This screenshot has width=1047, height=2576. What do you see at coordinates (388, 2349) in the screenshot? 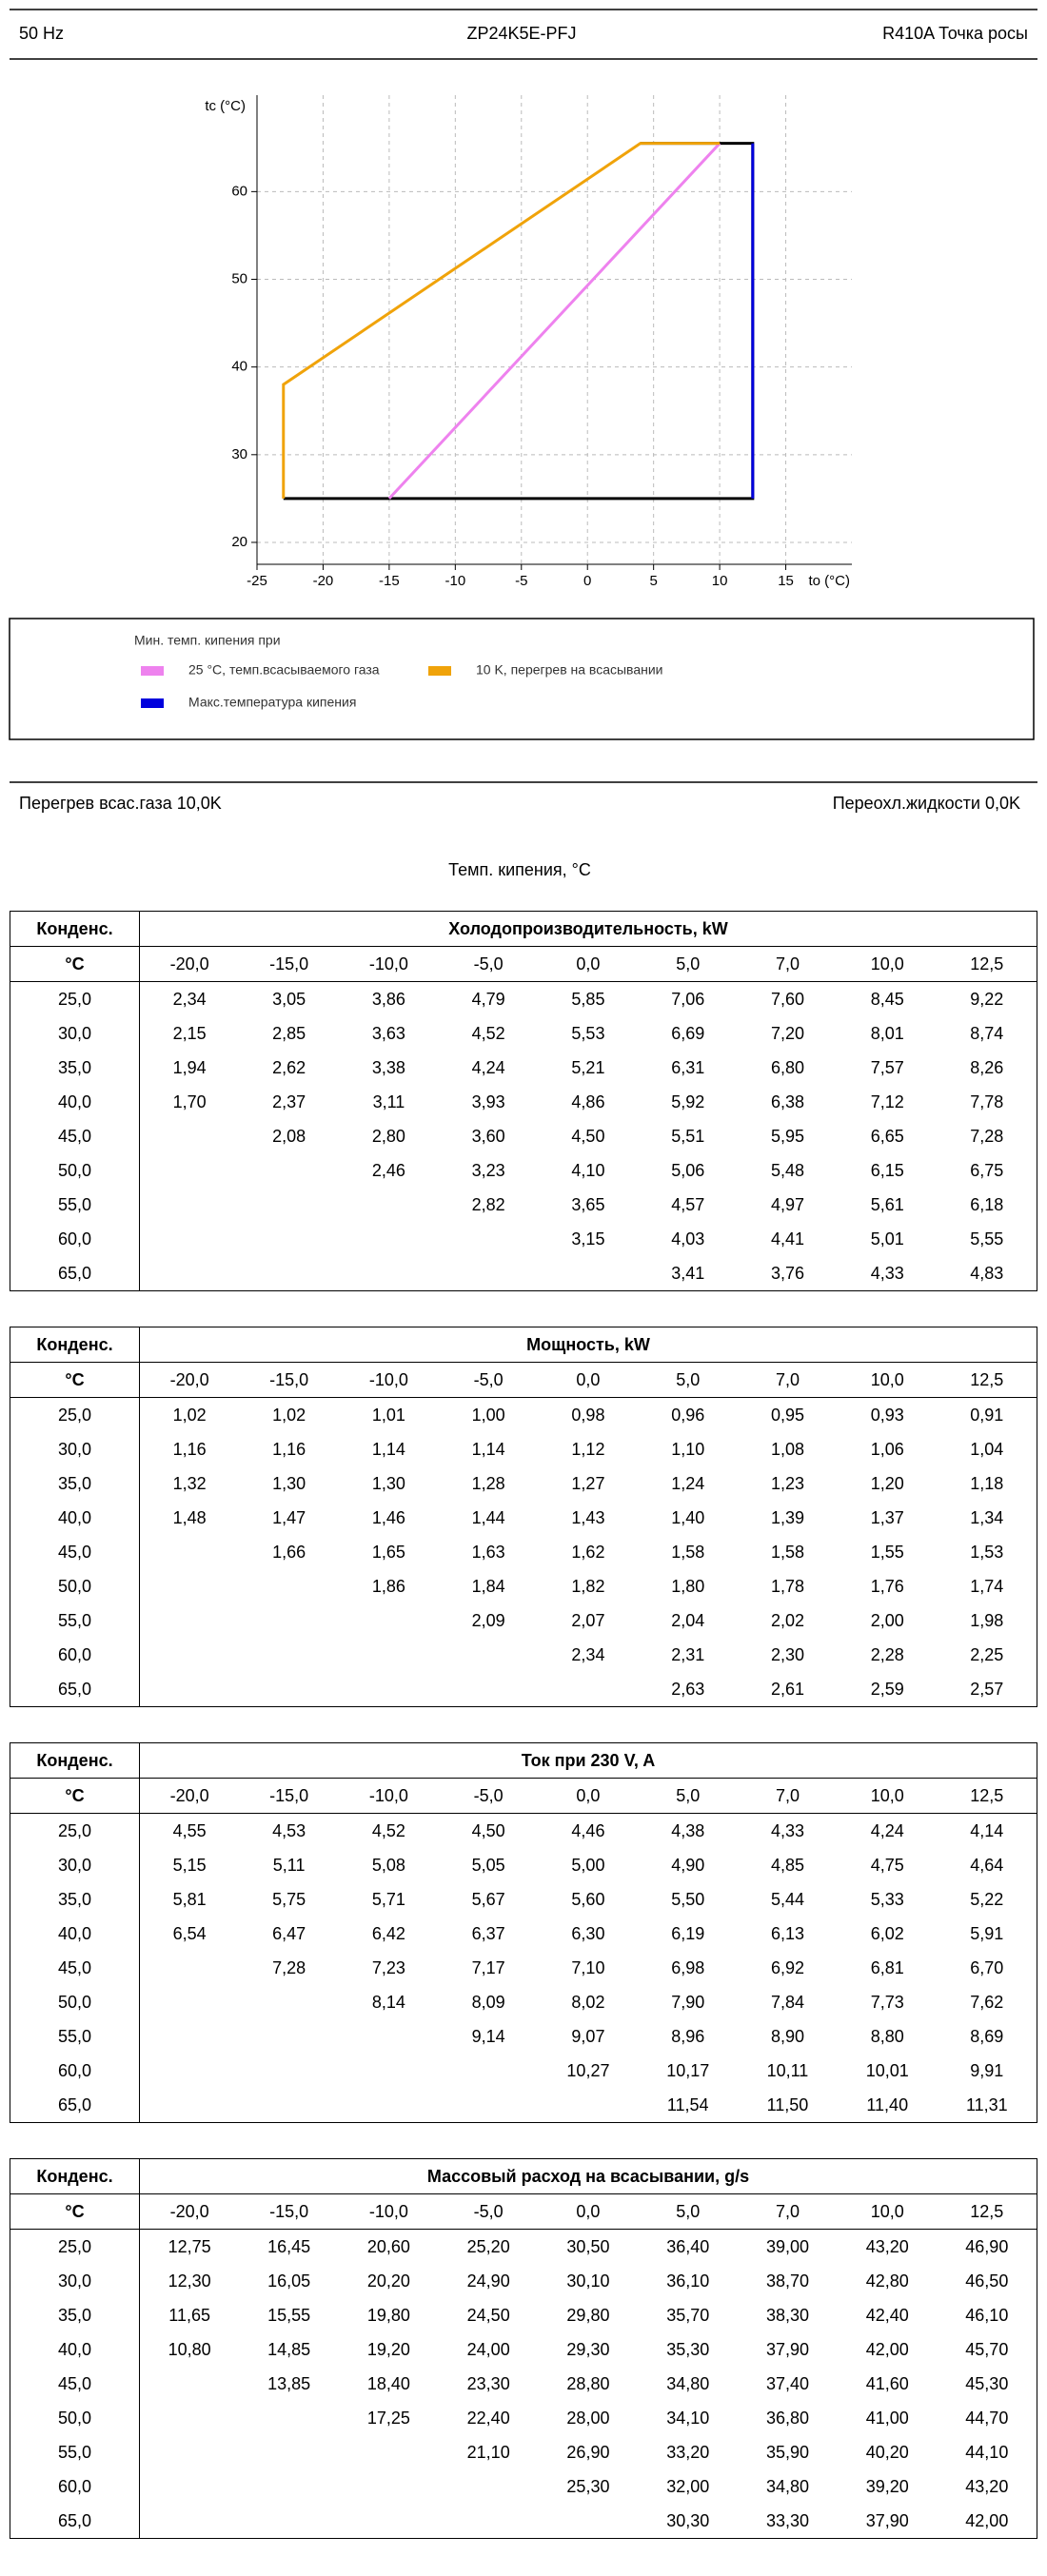
I see `cell: 19,20` at bounding box center [388, 2349].